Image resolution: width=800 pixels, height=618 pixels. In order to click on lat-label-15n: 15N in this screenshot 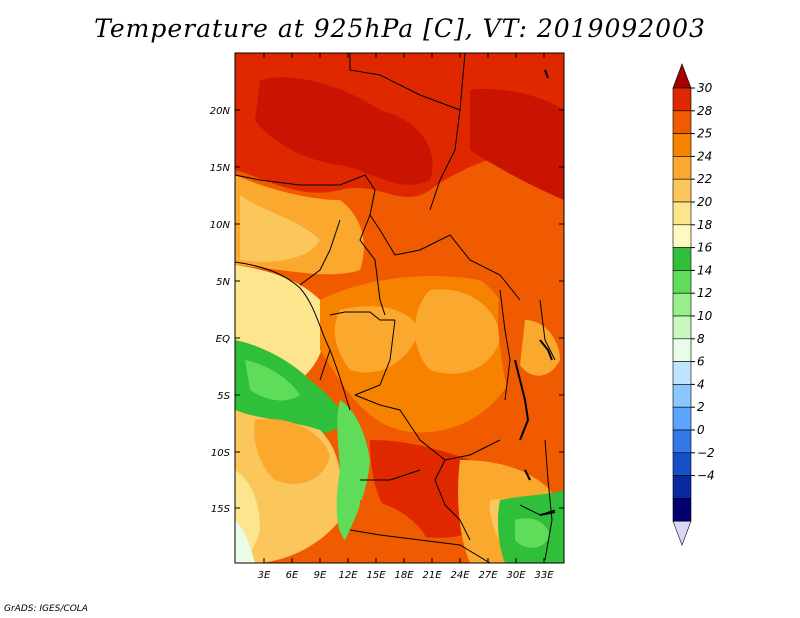, I will do `click(220, 168)`.